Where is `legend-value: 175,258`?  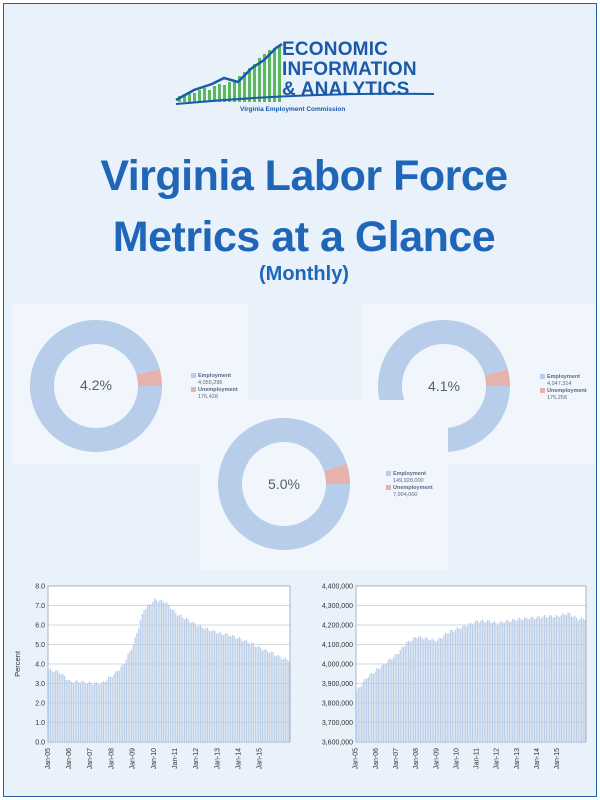 legend-value: 175,258 is located at coordinates (557, 398).